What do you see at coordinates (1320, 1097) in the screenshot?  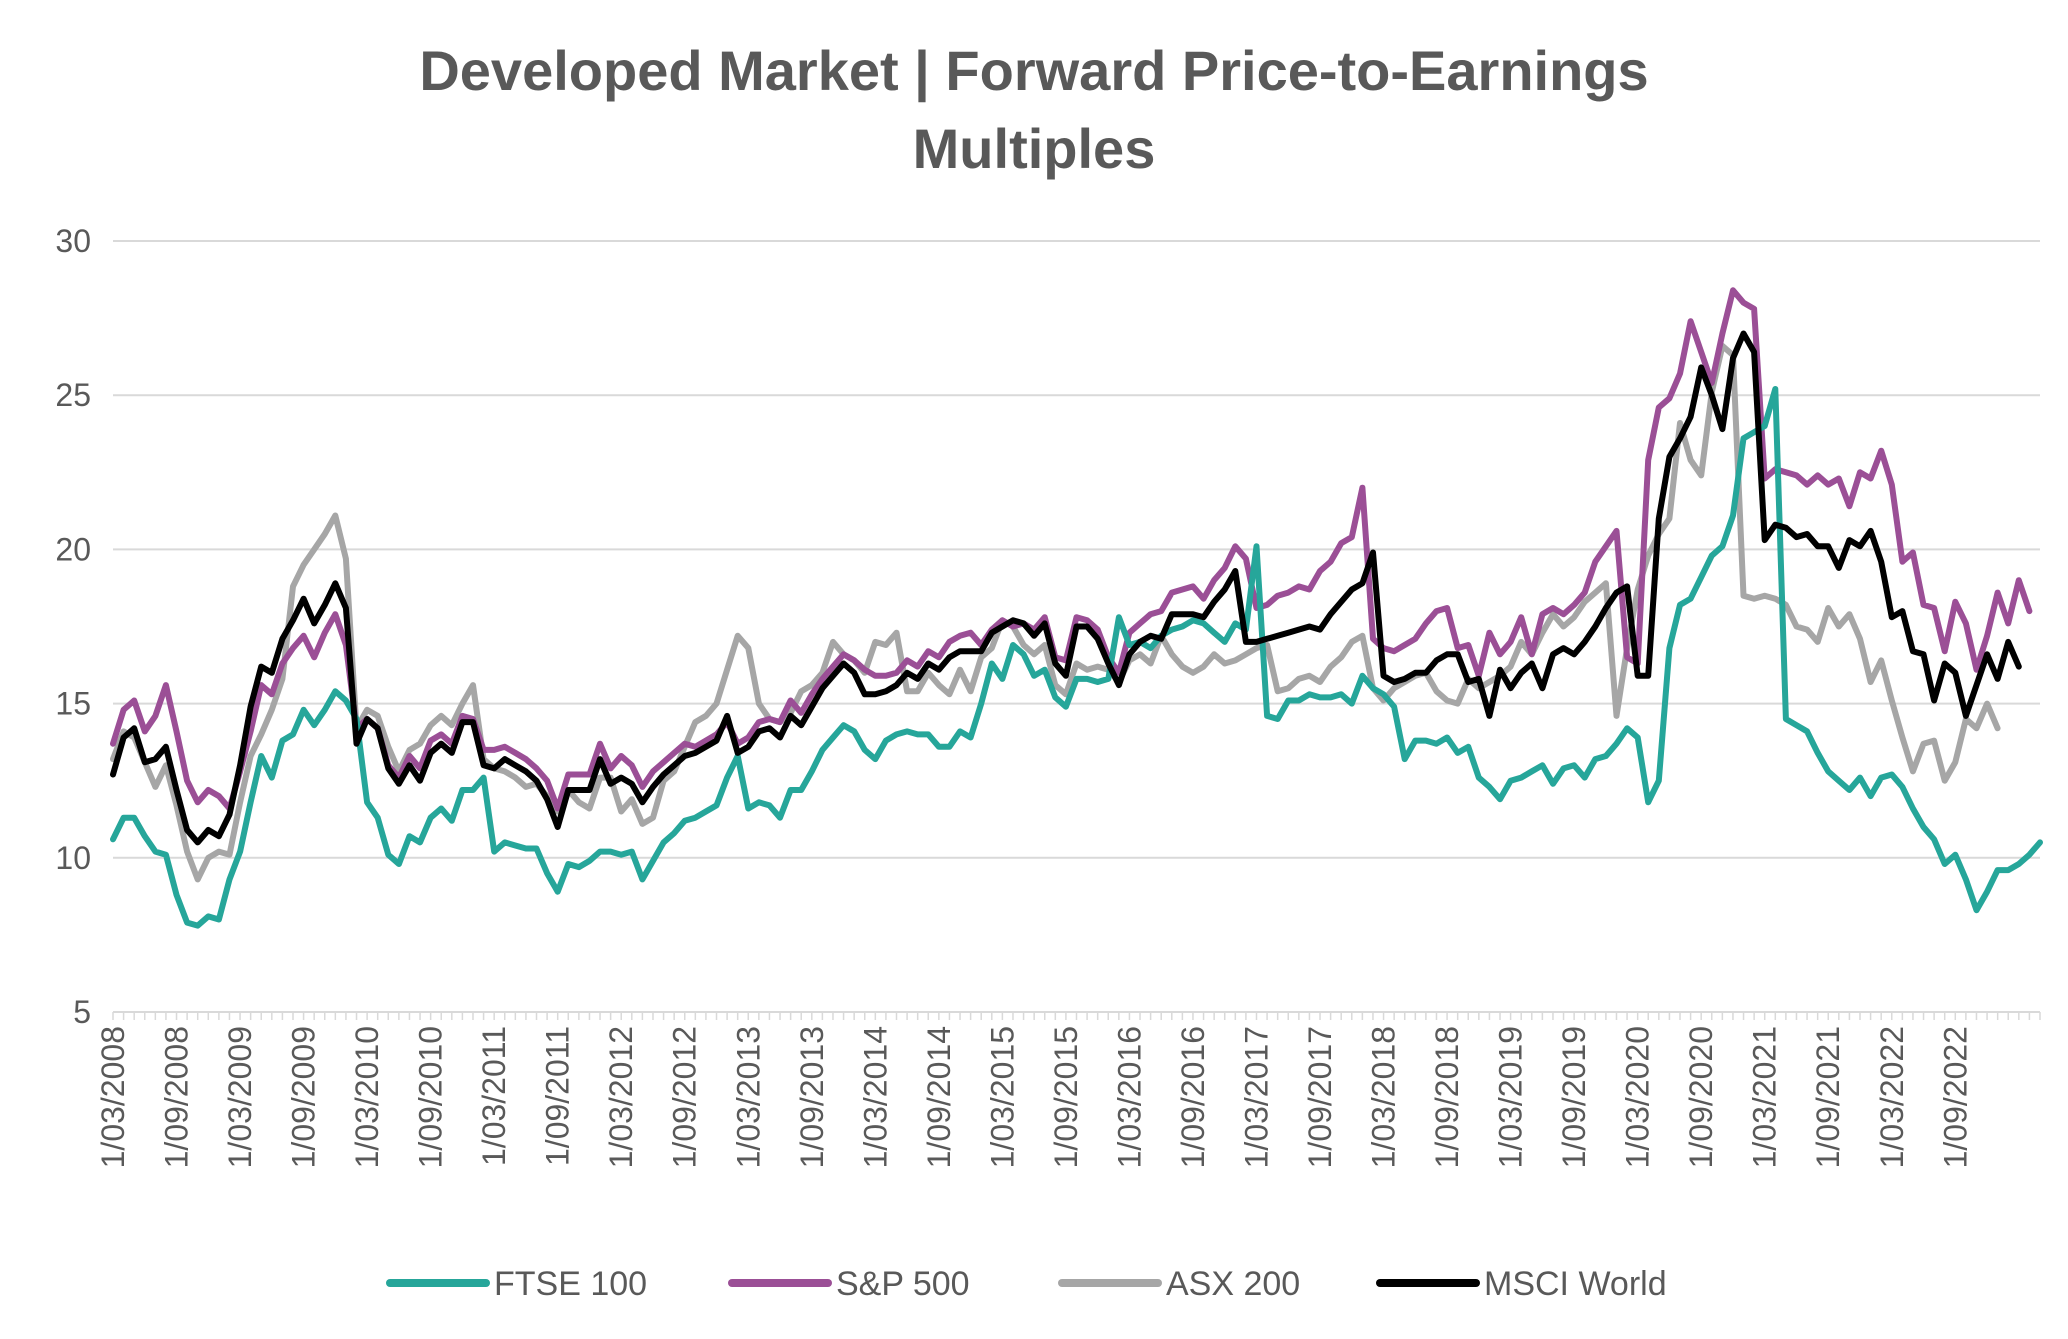 I see `x-tick-label: 1/09/2017` at bounding box center [1320, 1097].